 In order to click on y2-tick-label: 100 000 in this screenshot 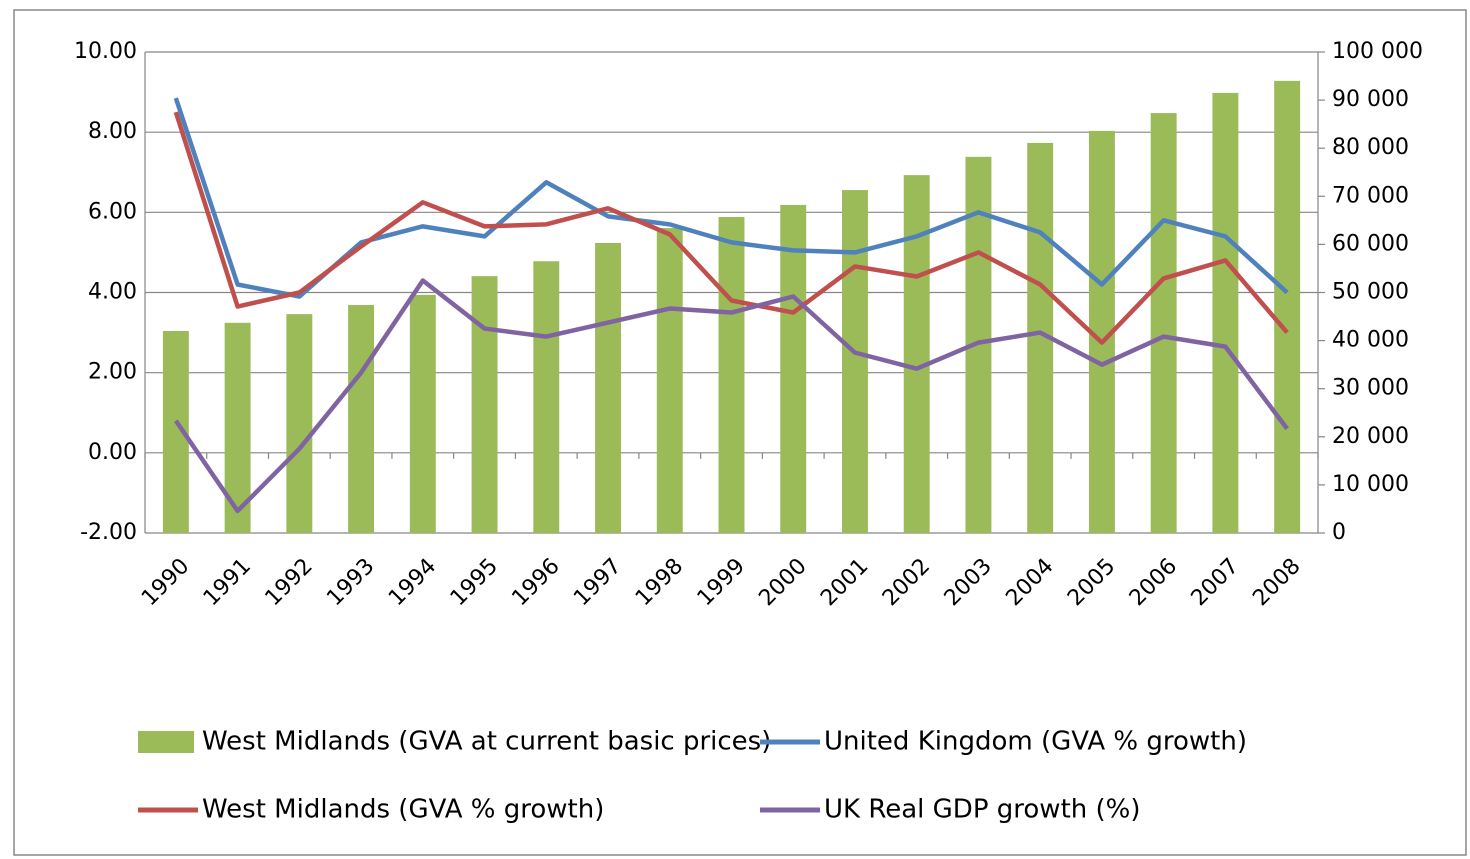, I will do `click(1377, 51)`.